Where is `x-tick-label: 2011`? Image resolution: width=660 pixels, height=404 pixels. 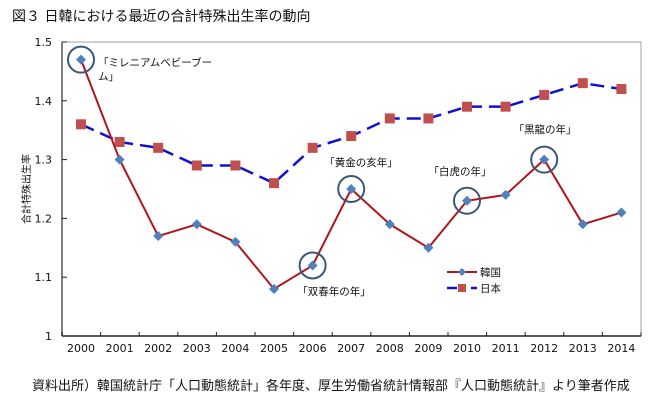 x-tick-label: 2011 is located at coordinates (506, 348).